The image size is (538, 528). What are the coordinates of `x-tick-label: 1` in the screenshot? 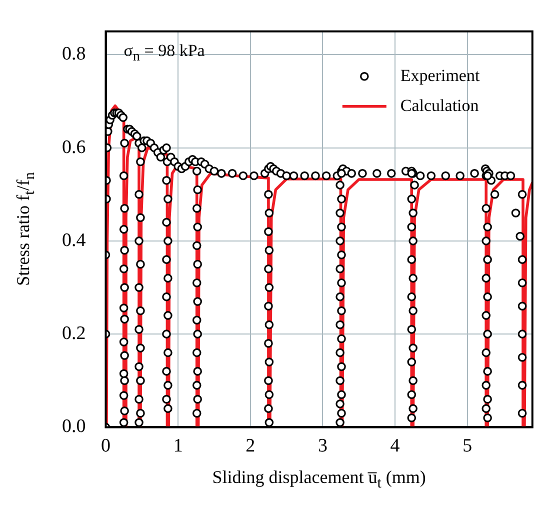 It's located at (178, 446).